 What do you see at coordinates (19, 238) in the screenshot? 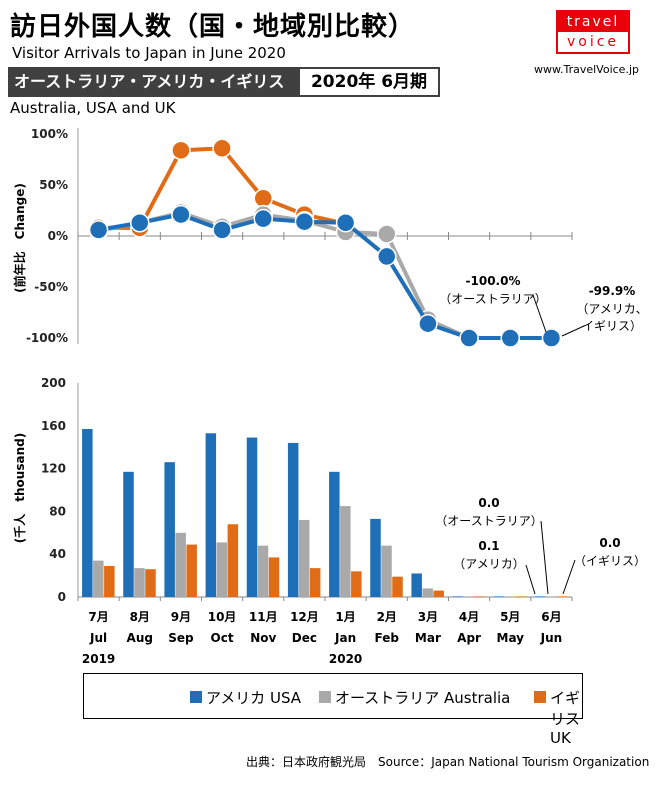
I see `line-y-axis-label: (前年比 Change)` at bounding box center [19, 238].